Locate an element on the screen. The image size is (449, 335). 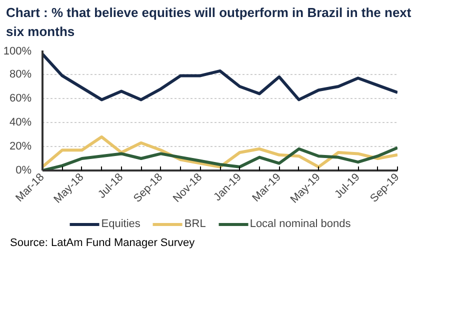
y-tick-label: 40% is located at coordinates (20, 122).